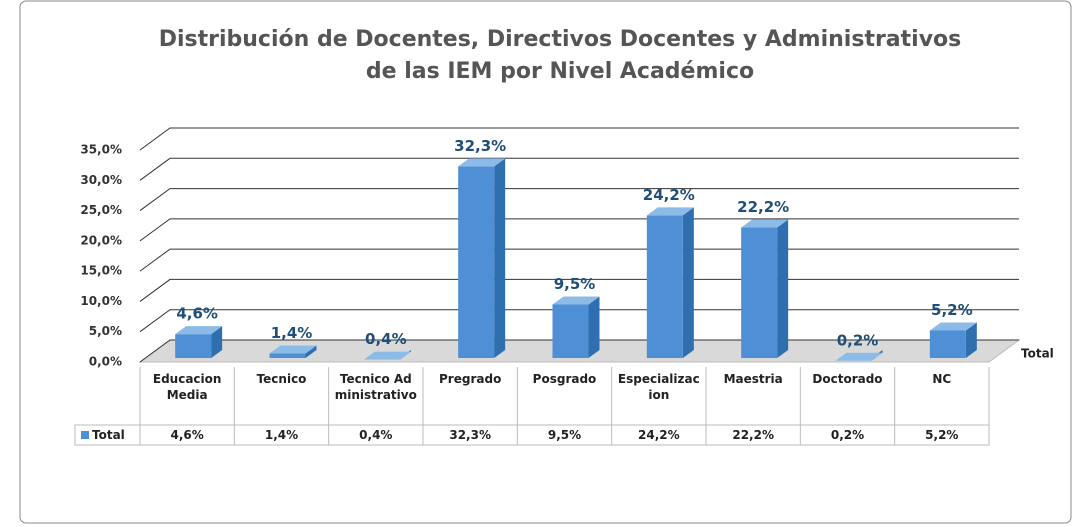  Describe the element at coordinates (952, 310) in the screenshot. I see `data-label: 5,2%` at that location.